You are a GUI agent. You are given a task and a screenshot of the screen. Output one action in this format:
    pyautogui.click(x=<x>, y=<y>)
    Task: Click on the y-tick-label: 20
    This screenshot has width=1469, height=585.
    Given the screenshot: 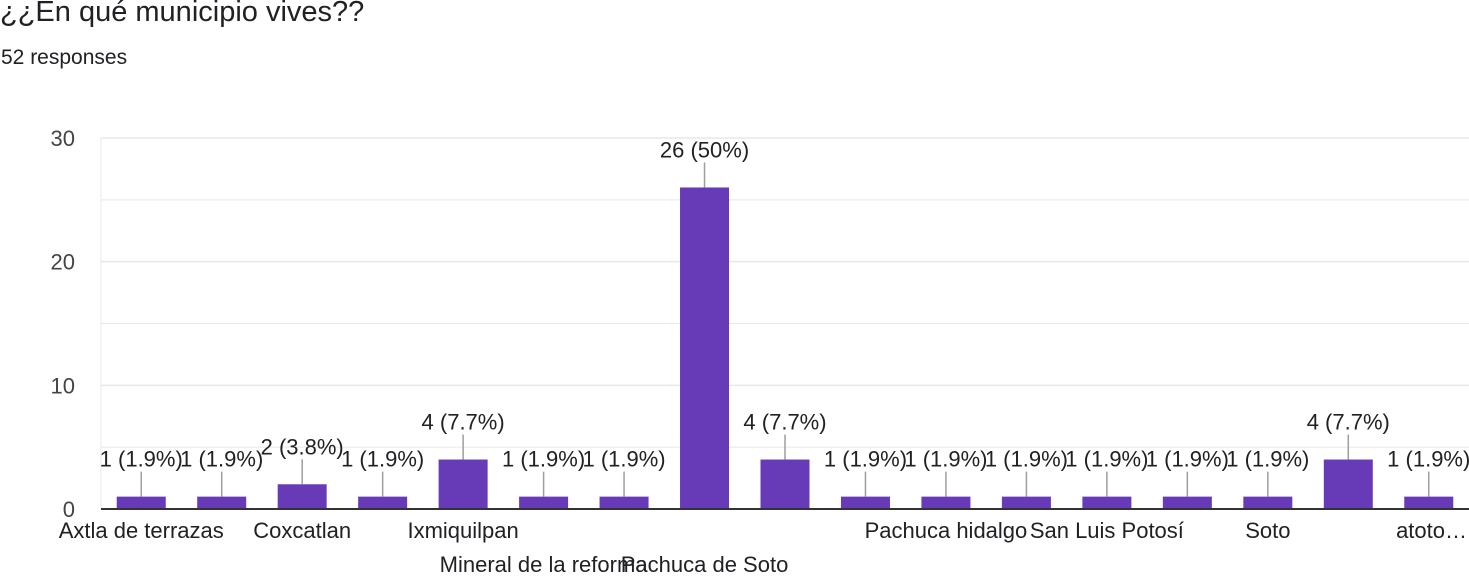 What is the action you would take?
    pyautogui.click(x=63, y=262)
    